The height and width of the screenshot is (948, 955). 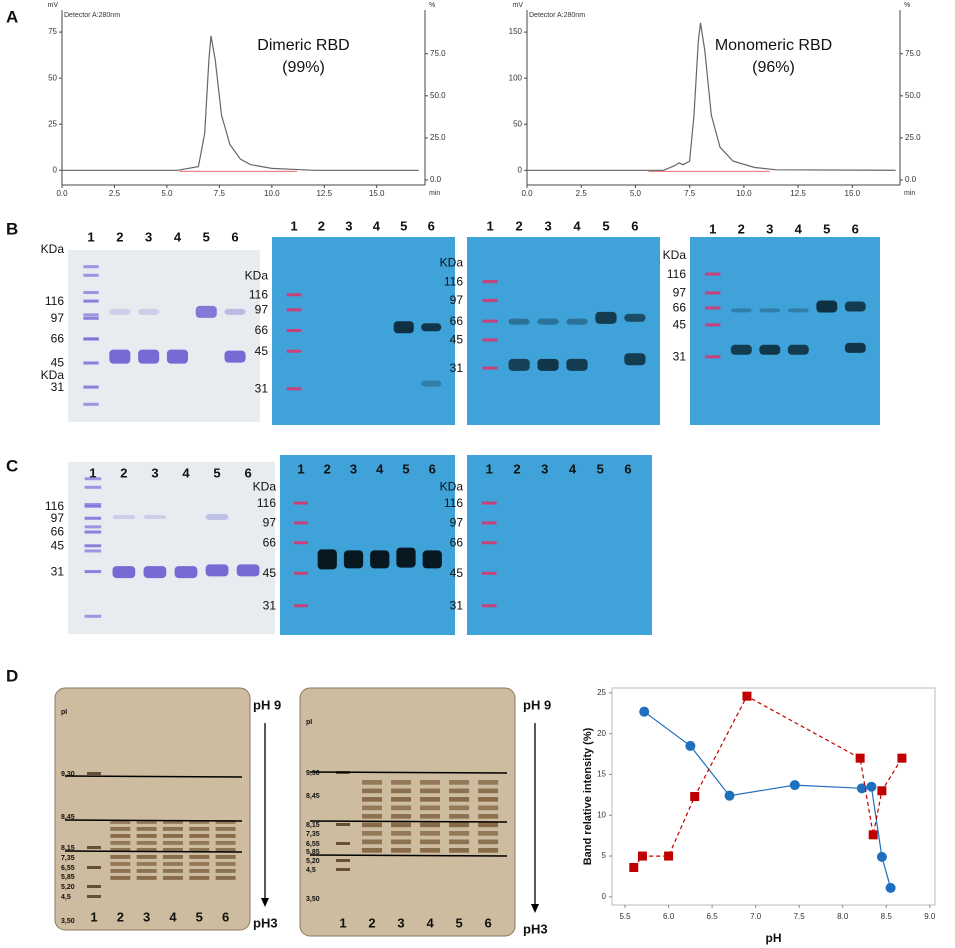 What do you see at coordinates (52, 31) in the screenshot?
I see `y-tick-label: 75` at bounding box center [52, 31].